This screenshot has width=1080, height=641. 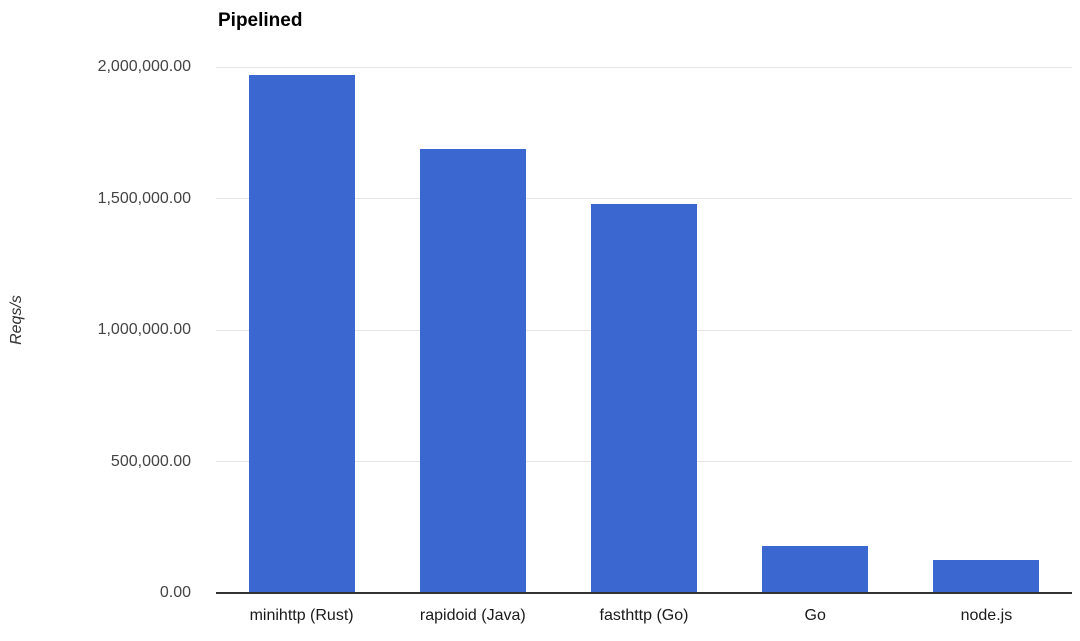 I want to click on y-tick-label: 2,000,000.00, so click(x=144, y=66).